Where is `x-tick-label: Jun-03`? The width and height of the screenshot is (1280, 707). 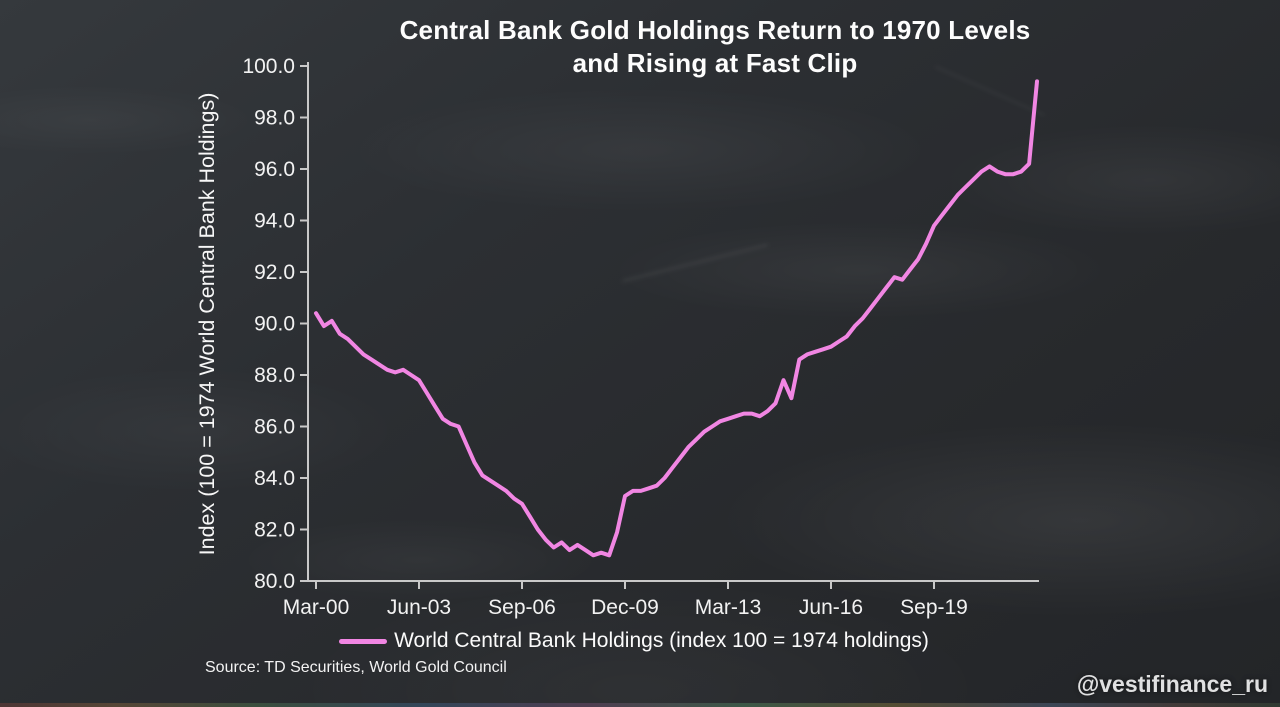 x-tick-label: Jun-03 is located at coordinates (419, 607).